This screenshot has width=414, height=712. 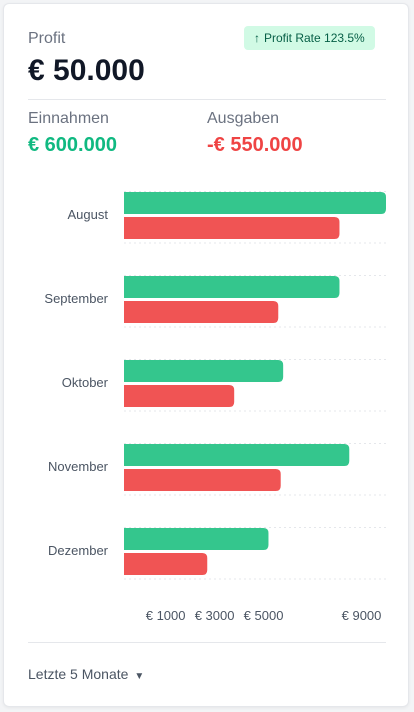 I want to click on x-tick-label: € 9000, so click(x=362, y=615).